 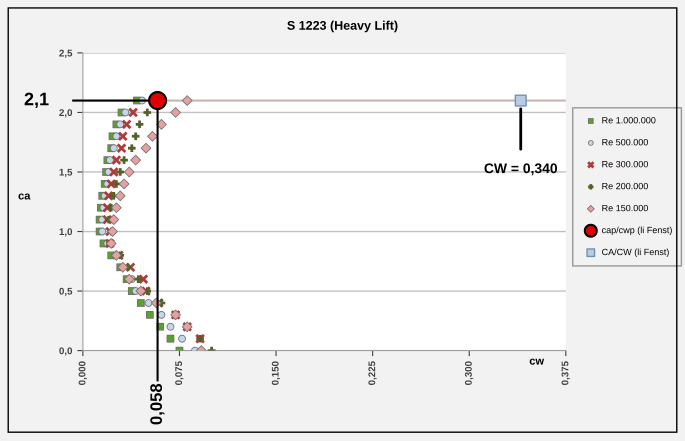 What do you see at coordinates (629, 120) in the screenshot?
I see `legend-label: Re 1.000.000` at bounding box center [629, 120].